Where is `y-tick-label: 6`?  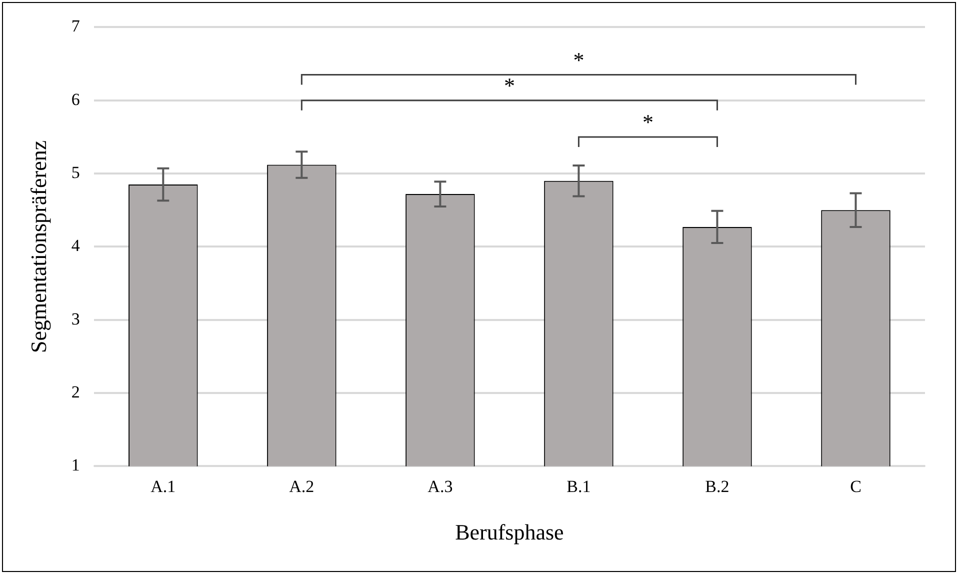 y-tick-label: 6 is located at coordinates (75, 99).